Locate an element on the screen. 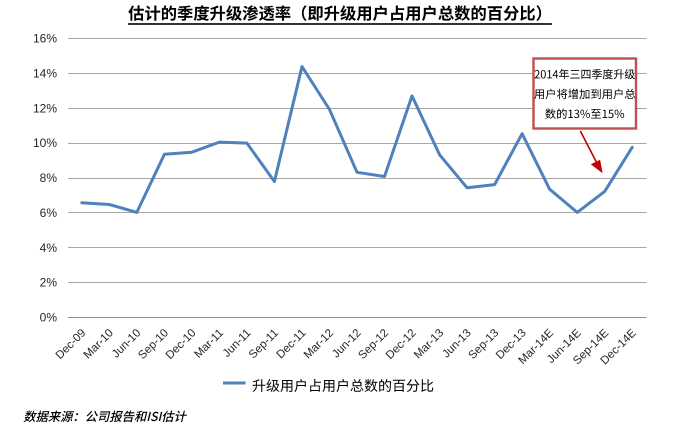  svg-text: 4% is located at coordinates (49, 248).